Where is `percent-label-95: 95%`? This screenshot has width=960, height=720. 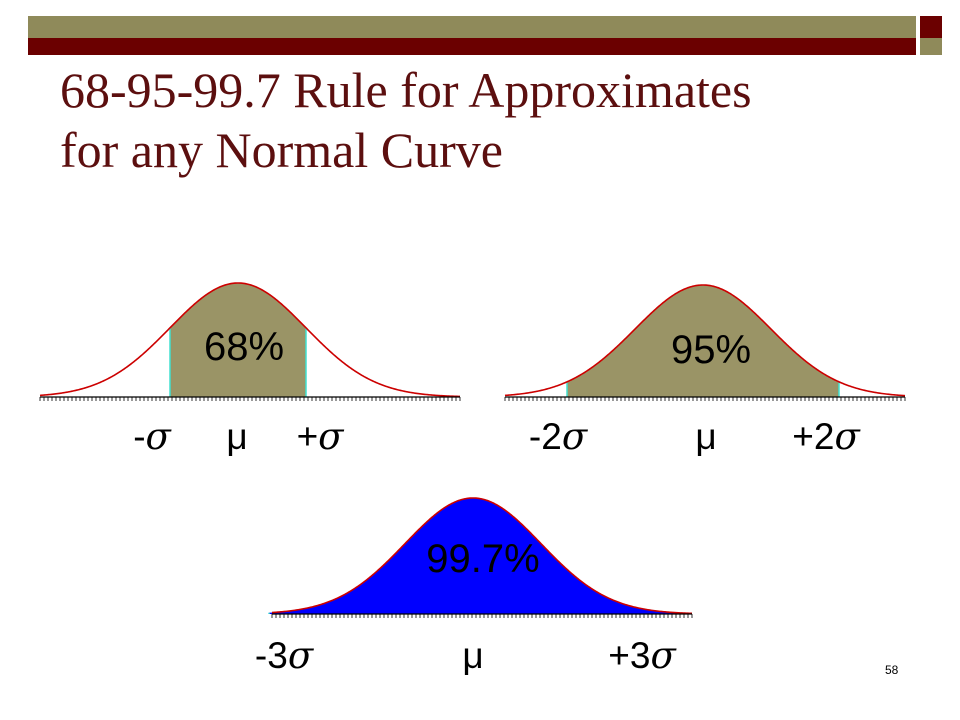
percent-label-95: 95% is located at coordinates (711, 350).